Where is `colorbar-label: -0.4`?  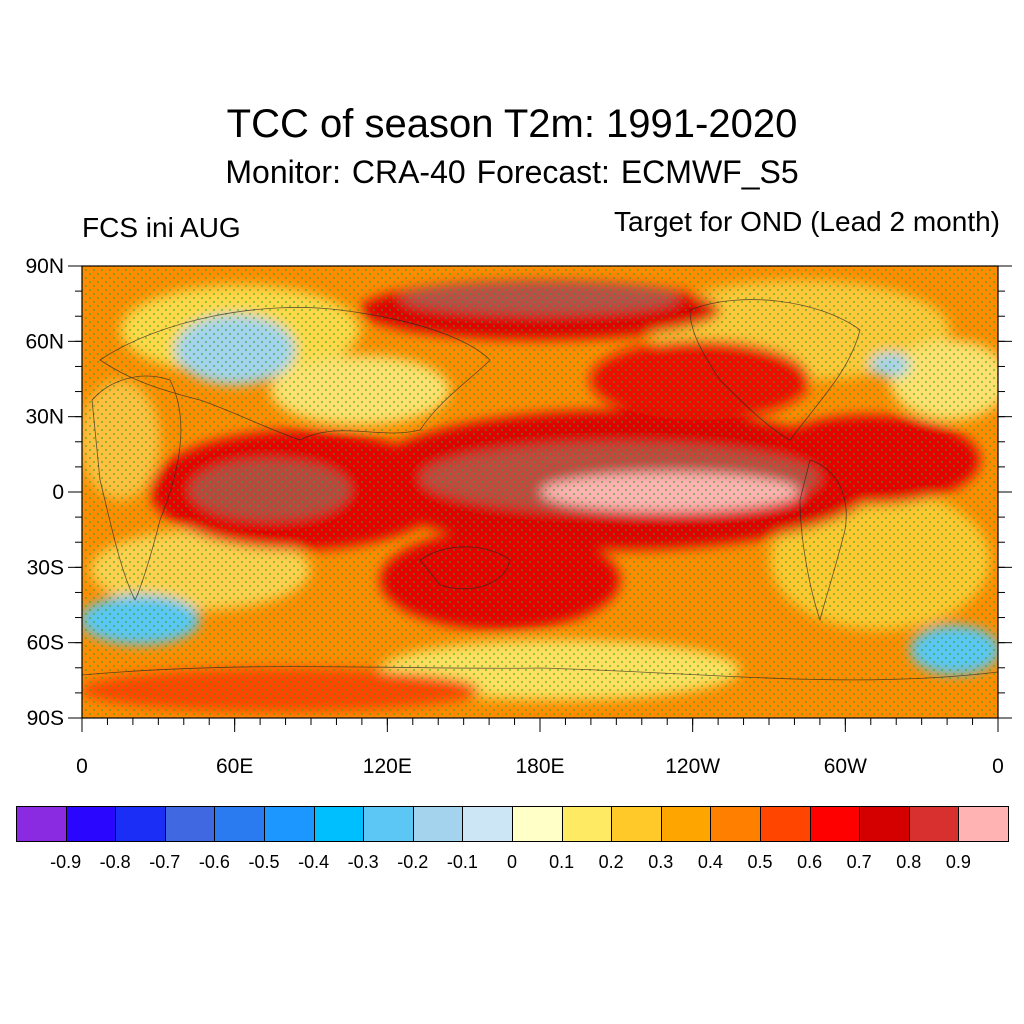
colorbar-label: -0.4 is located at coordinates (314, 862).